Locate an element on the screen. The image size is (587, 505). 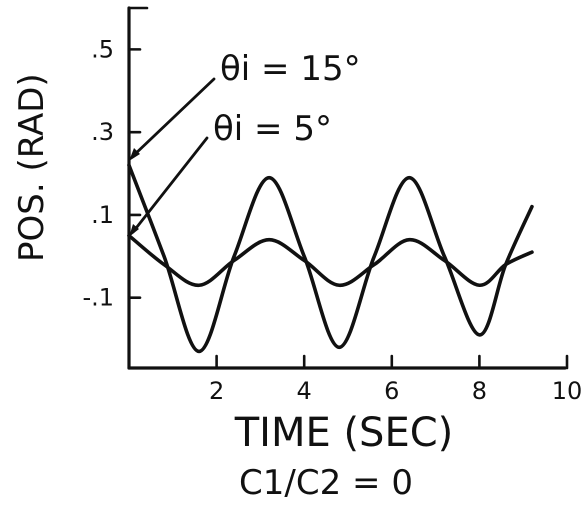
y-tick-label-2: .1 is located at coordinates (102, 215).